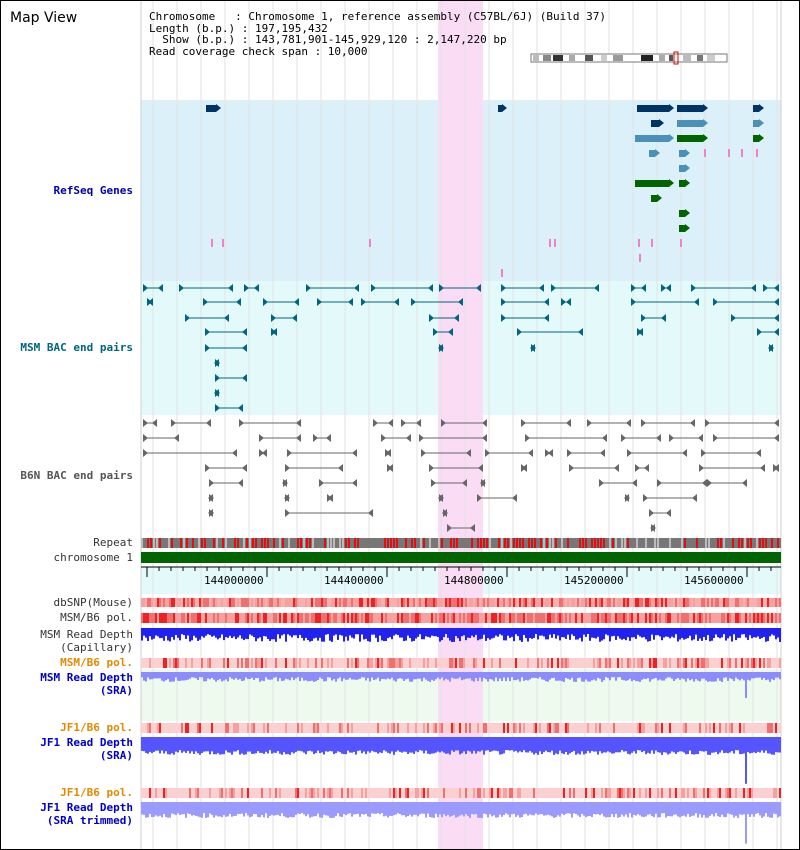 The width and height of the screenshot is (800, 850). I want to click on axis-tick-label: 144800000, so click(474, 580).